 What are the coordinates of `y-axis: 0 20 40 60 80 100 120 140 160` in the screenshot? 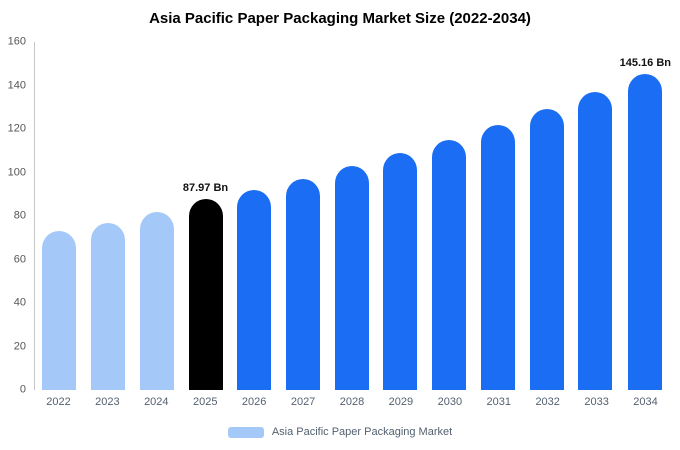 It's located at (14, 215).